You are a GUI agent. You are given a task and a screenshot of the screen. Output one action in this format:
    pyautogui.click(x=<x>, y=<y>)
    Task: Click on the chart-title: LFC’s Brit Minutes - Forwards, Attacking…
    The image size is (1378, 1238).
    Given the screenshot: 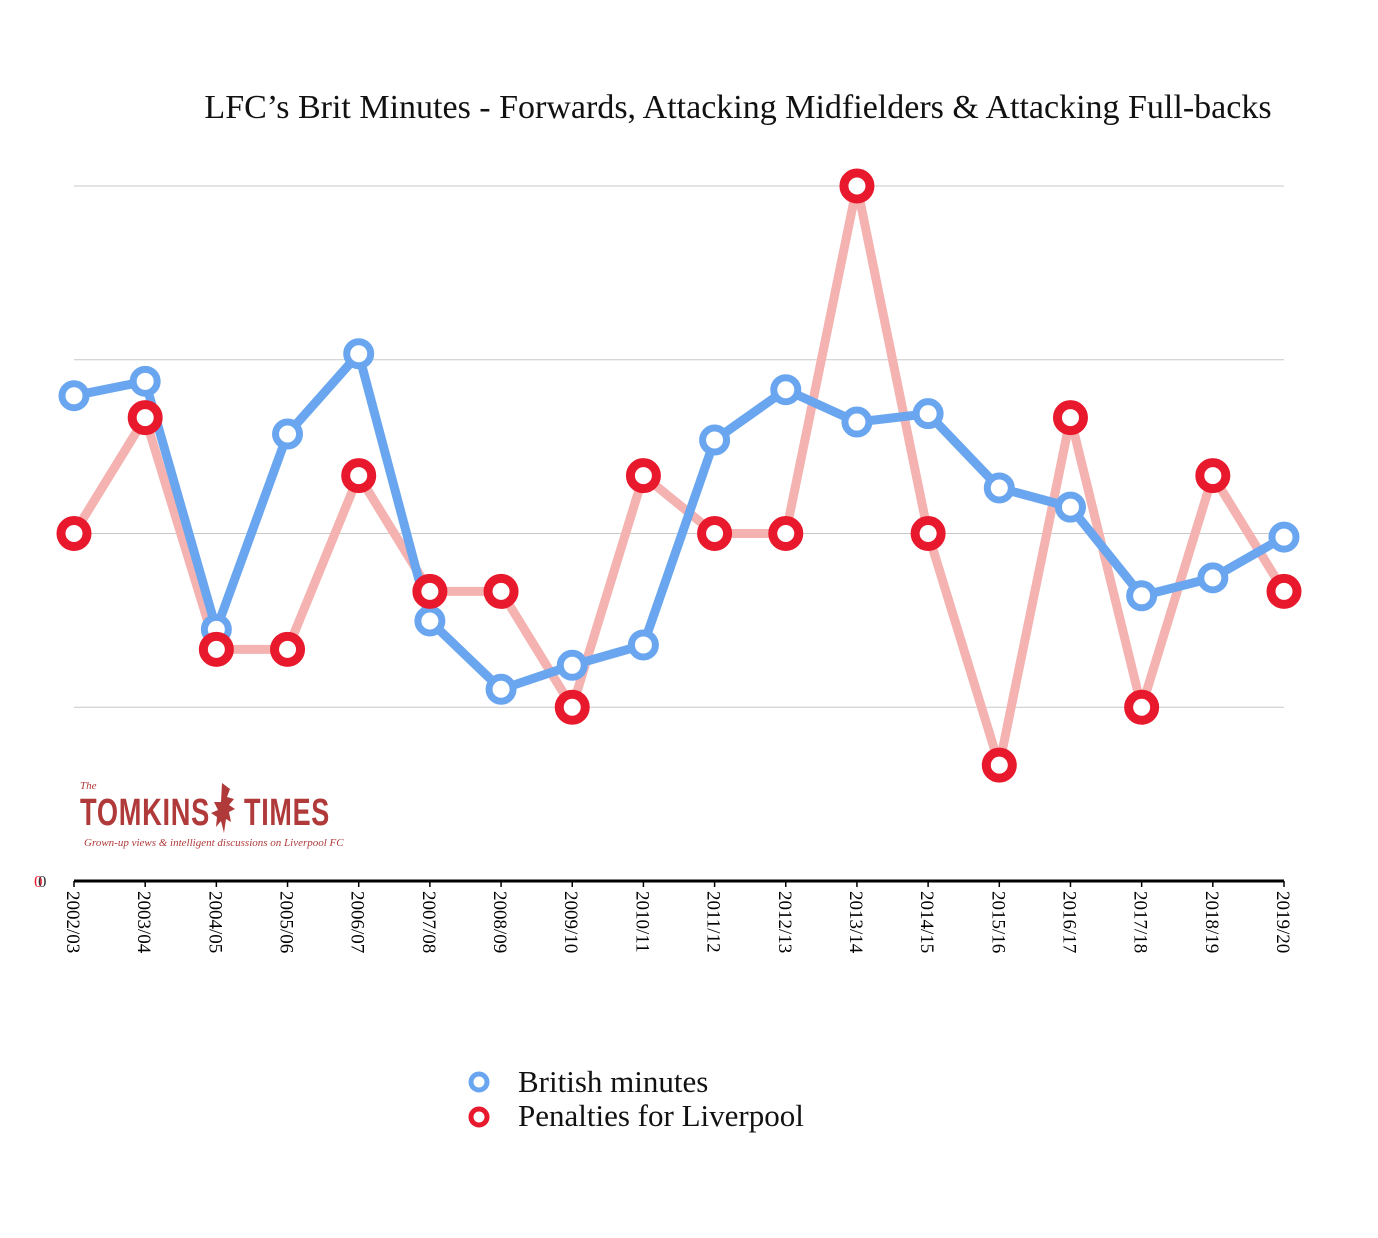 What is the action you would take?
    pyautogui.click(x=737, y=107)
    